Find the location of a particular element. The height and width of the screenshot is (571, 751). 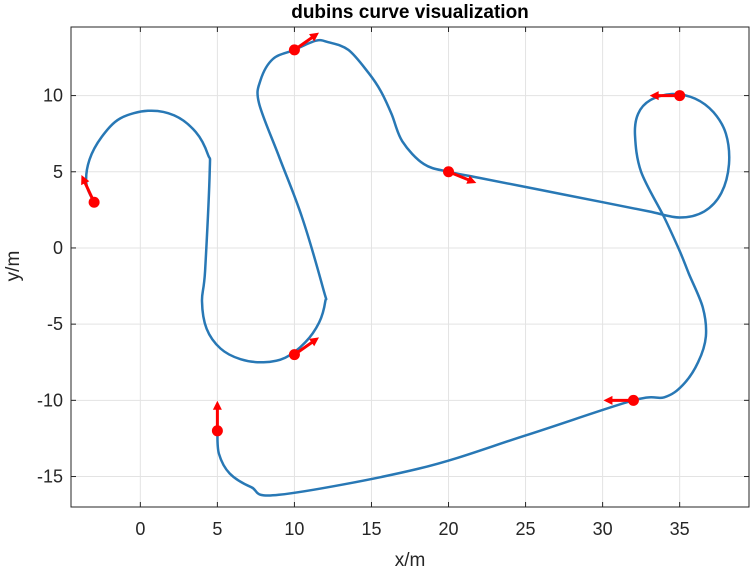

x-tick-label: 0 is located at coordinates (140, 529).